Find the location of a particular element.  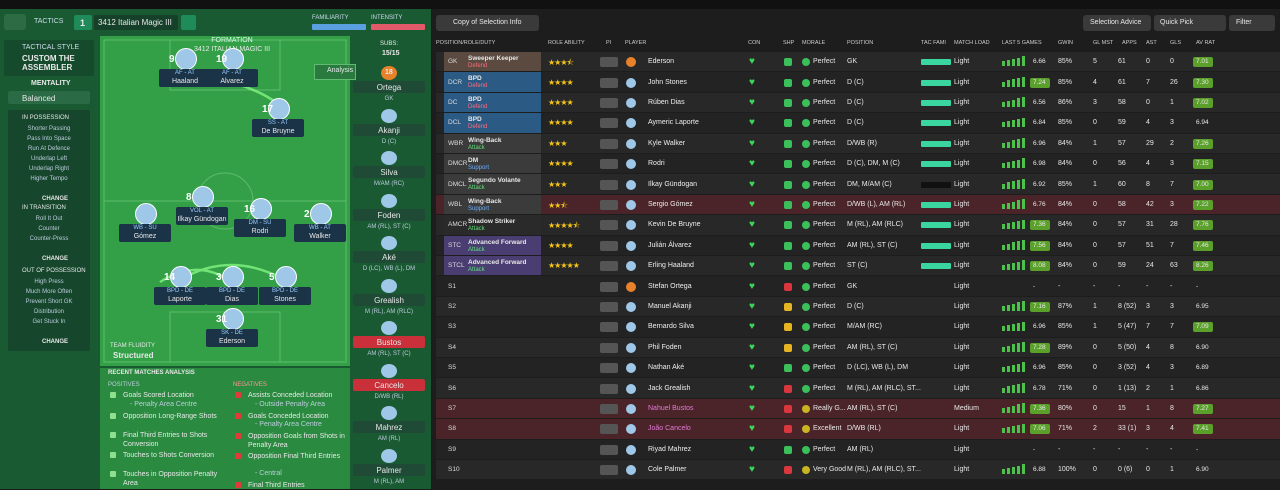

player-name: João Cancelo is located at coordinates (669, 429).